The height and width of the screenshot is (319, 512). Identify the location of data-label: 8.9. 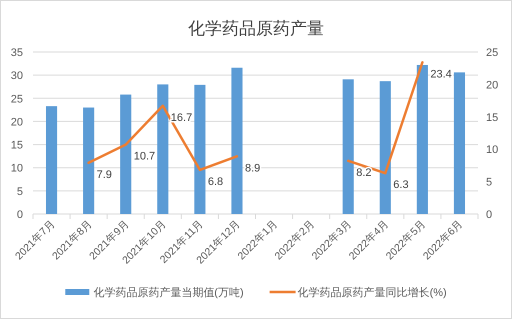
(252, 168).